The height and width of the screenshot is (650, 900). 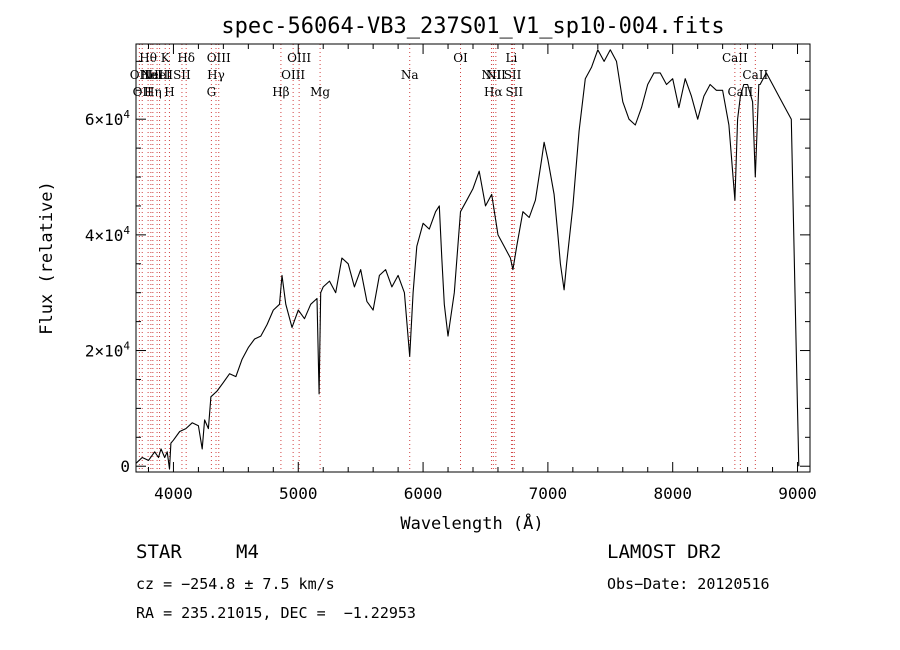 What do you see at coordinates (166, 58) in the screenshot?
I see `line-marker-label: K` at bounding box center [166, 58].